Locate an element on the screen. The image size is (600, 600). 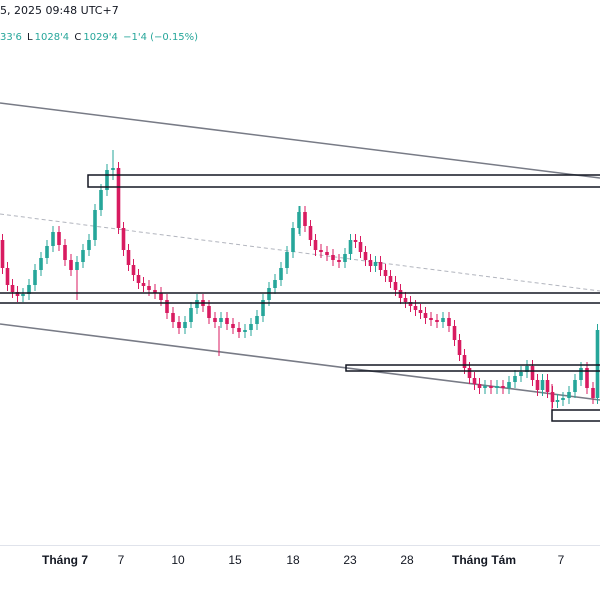
time-tick-label: 10 is located at coordinates (178, 560).